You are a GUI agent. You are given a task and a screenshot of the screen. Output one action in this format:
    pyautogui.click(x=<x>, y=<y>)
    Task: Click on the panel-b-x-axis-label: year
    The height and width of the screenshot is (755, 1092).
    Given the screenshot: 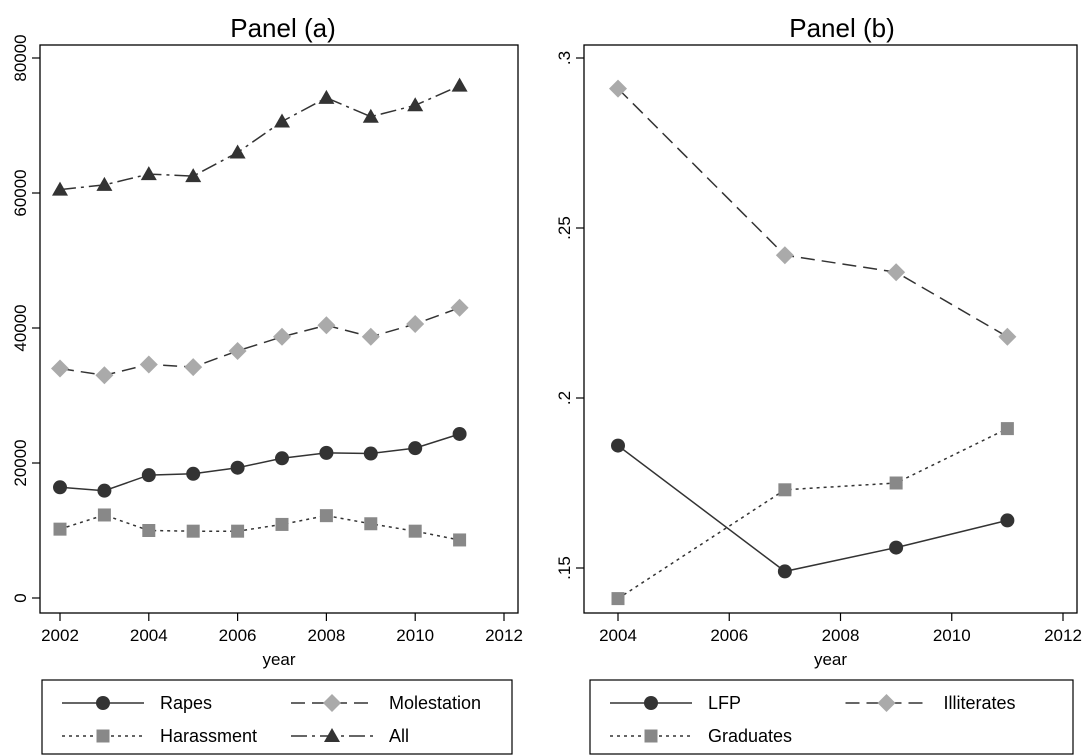 What is the action you would take?
    pyautogui.click(x=830, y=659)
    